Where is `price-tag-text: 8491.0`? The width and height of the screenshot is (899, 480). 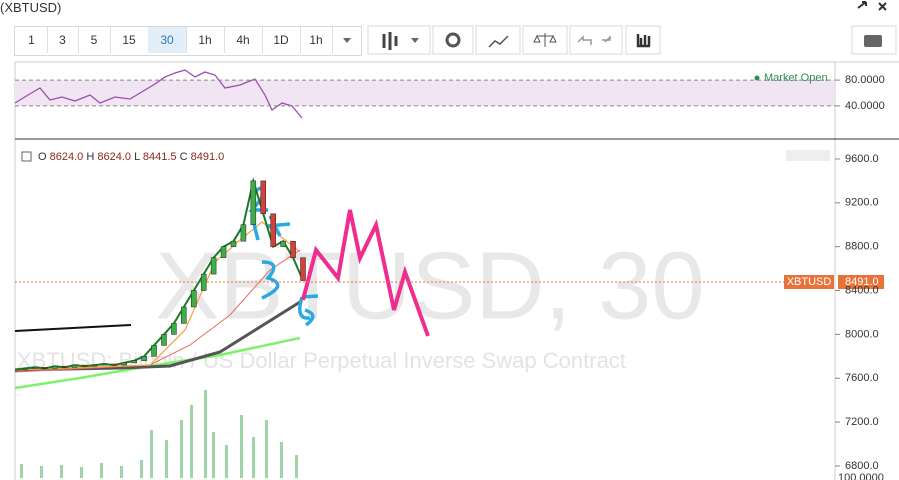 price-tag-text: 8491.0 is located at coordinates (862, 282).